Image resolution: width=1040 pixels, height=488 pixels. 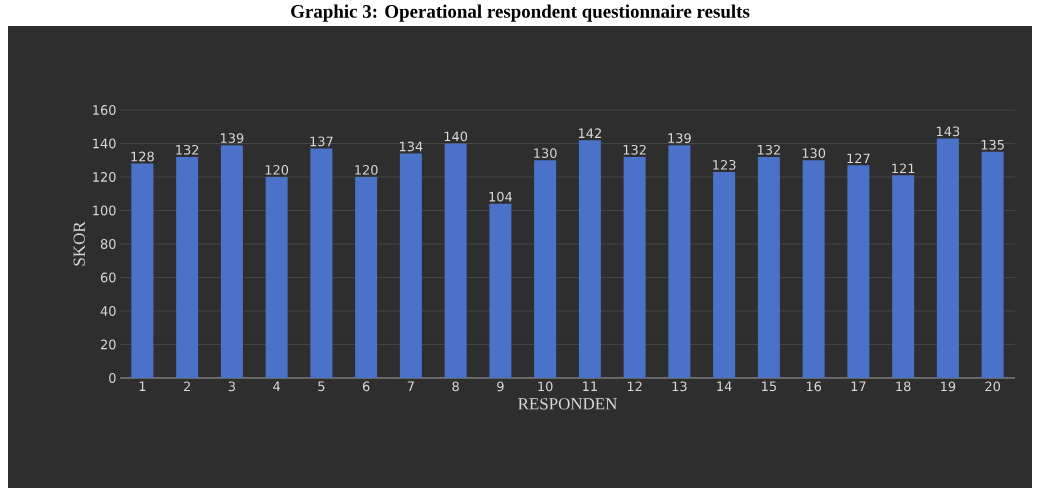 I want to click on x-tick-label: 12, so click(x=634, y=386).